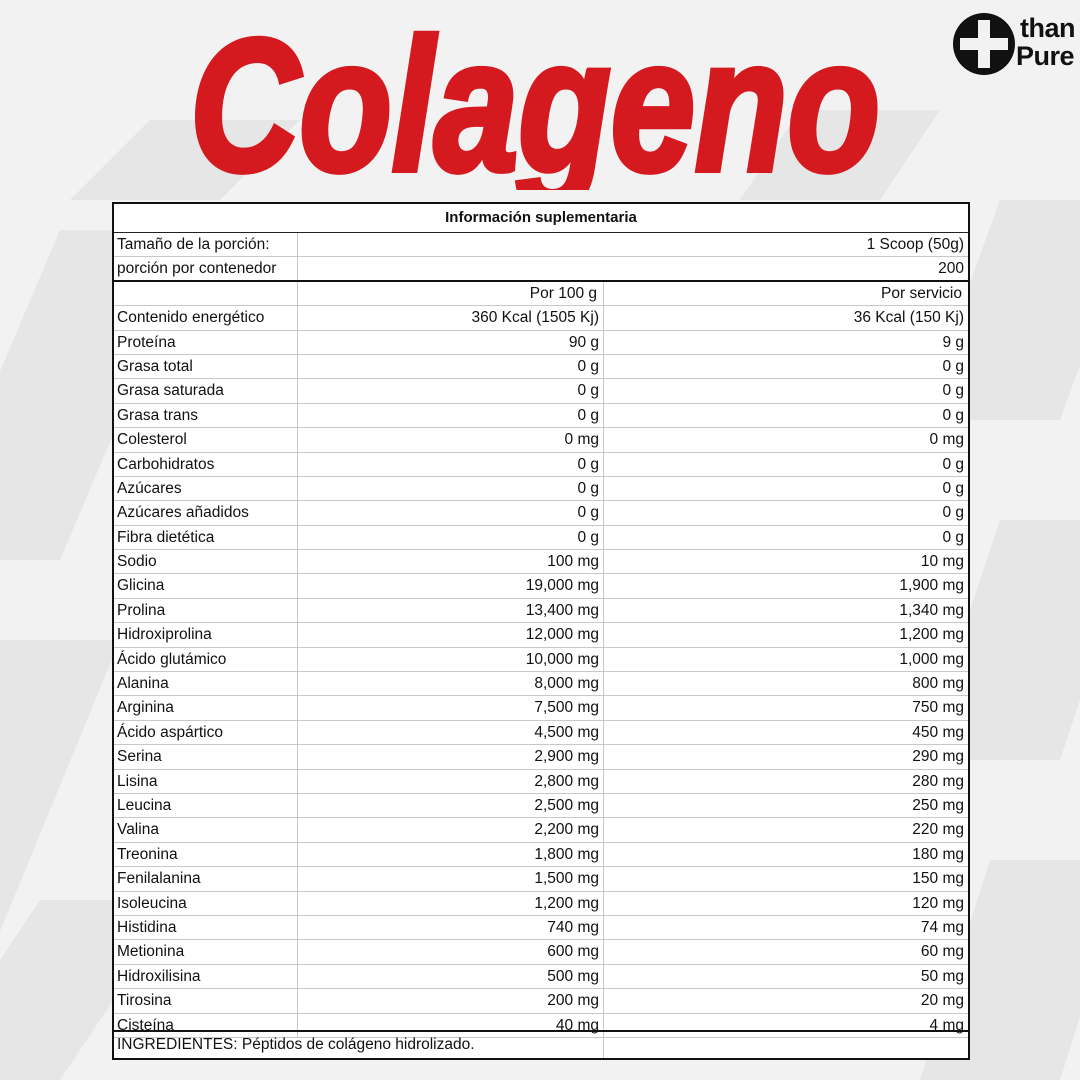 Image resolution: width=1080 pixels, height=1080 pixels. Describe the element at coordinates (951, 269) in the screenshot. I see `servings-value: 200` at that location.